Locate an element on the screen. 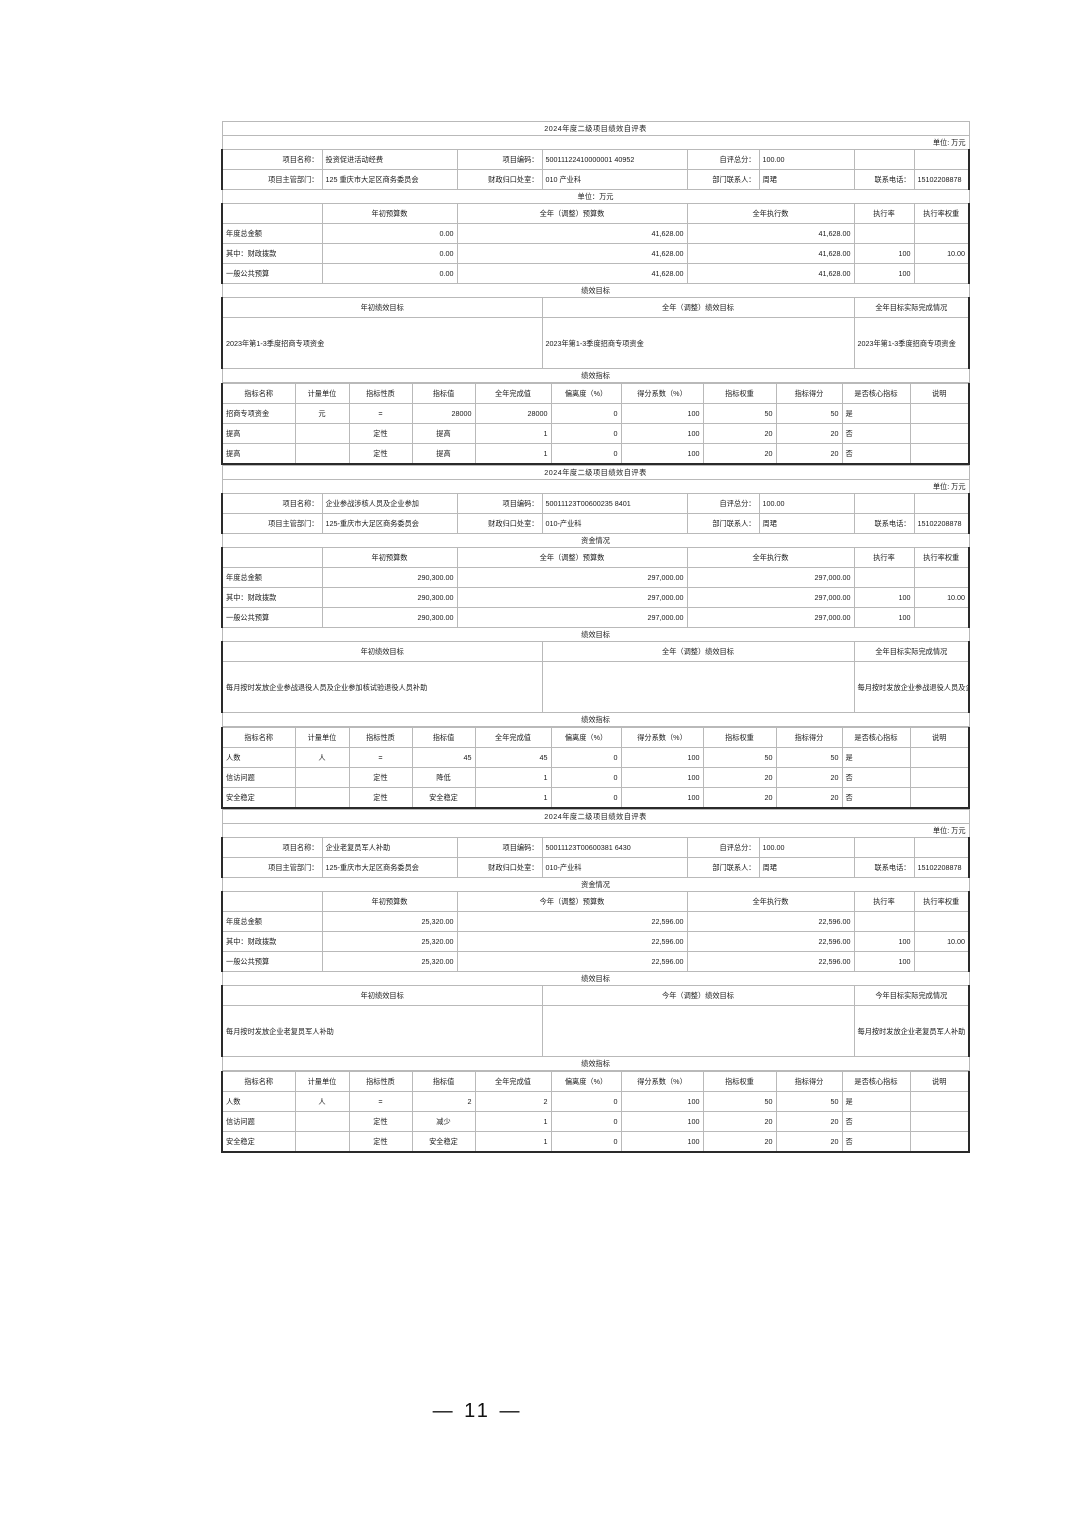 This screenshot has height=1520, width=1075. value-dept-contact: 周珺 is located at coordinates (806, 867).